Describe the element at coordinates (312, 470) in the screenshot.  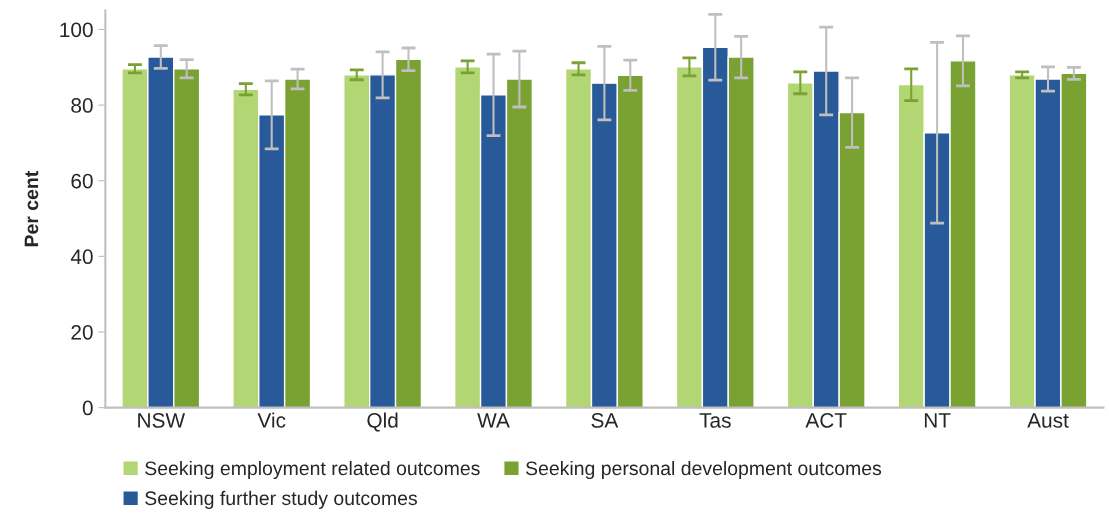
I see `legend-label: Seeking employment related outcomes` at that location.